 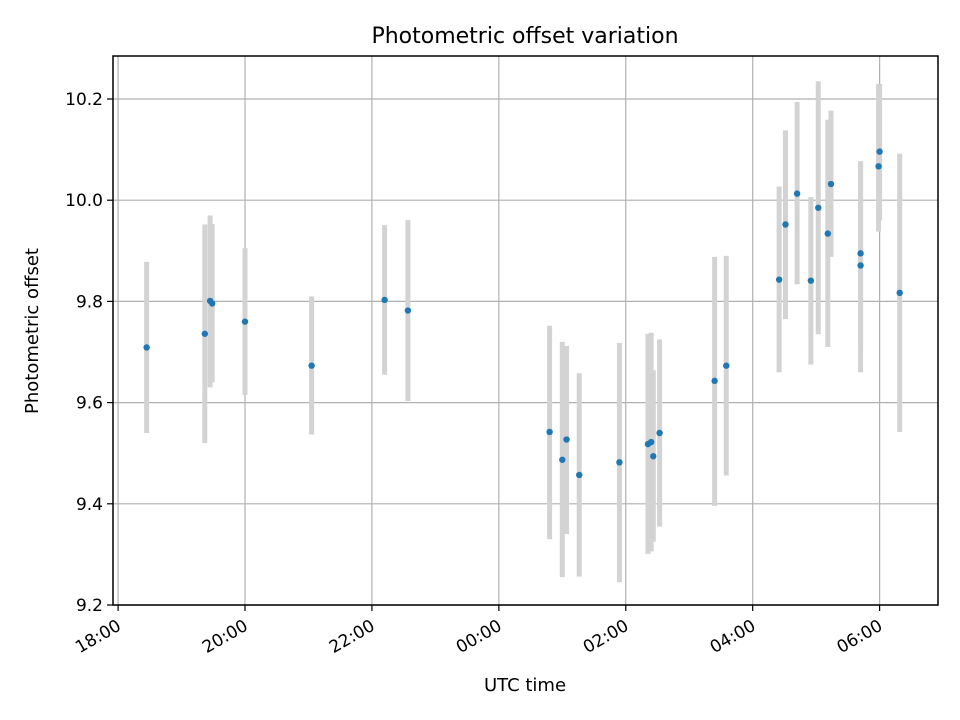 I want to click on y-tick-label: 10.2, so click(x=84, y=100).